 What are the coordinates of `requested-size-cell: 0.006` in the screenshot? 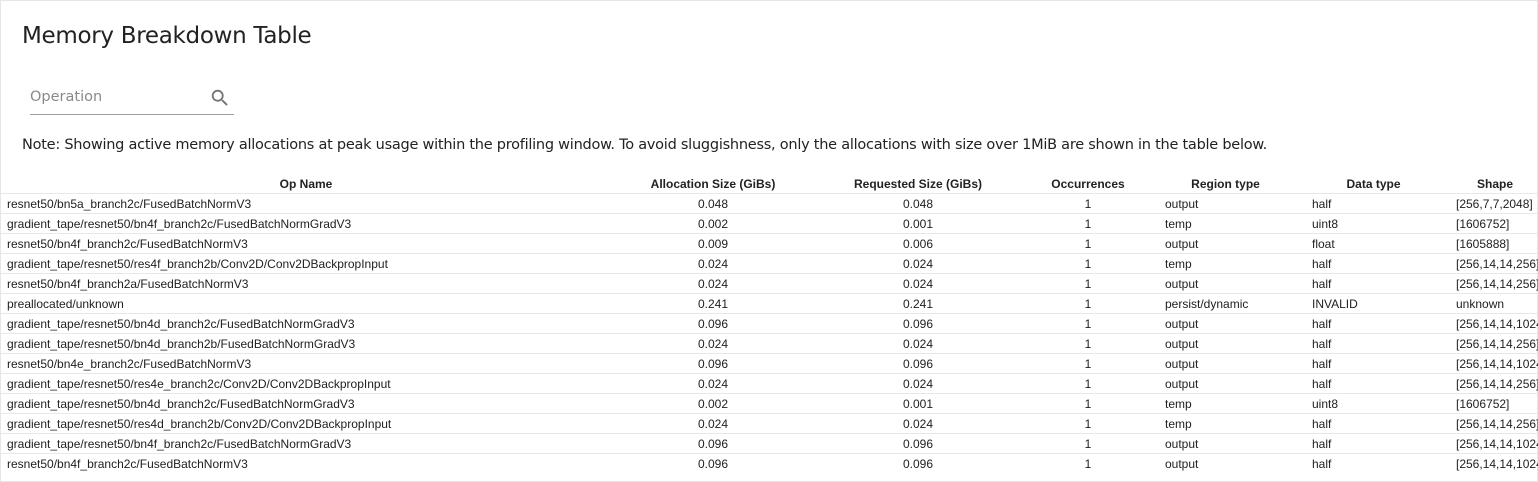 It's located at (918, 243).